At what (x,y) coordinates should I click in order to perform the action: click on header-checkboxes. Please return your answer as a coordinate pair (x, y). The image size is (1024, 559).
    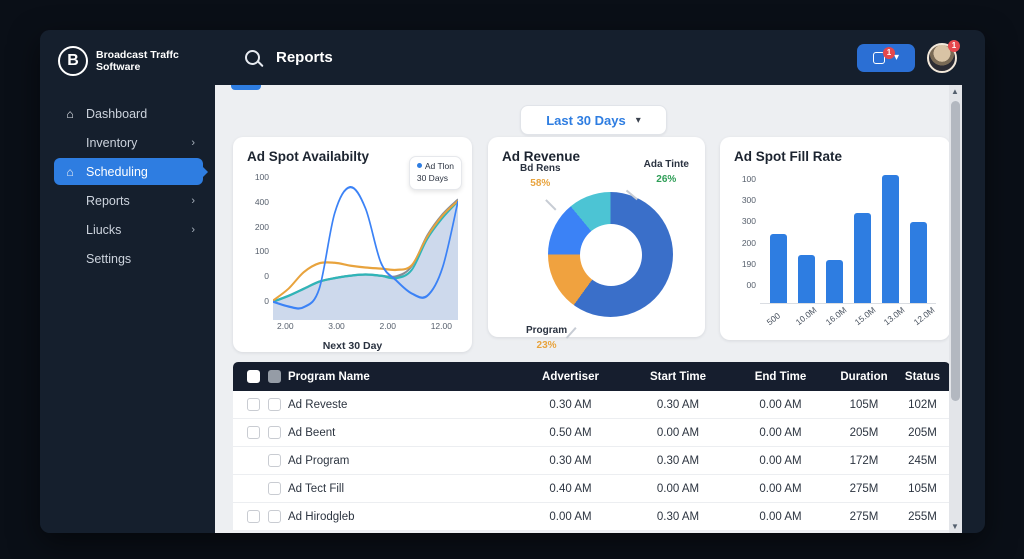
    Looking at the image, I should click on (260, 376).